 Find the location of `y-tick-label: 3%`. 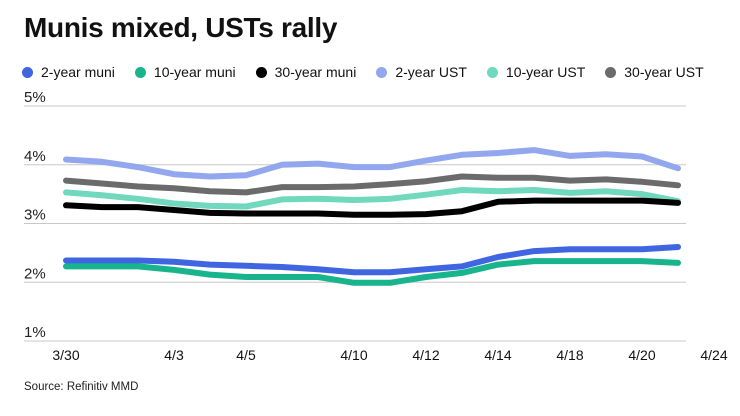

y-tick-label: 3% is located at coordinates (35, 215).